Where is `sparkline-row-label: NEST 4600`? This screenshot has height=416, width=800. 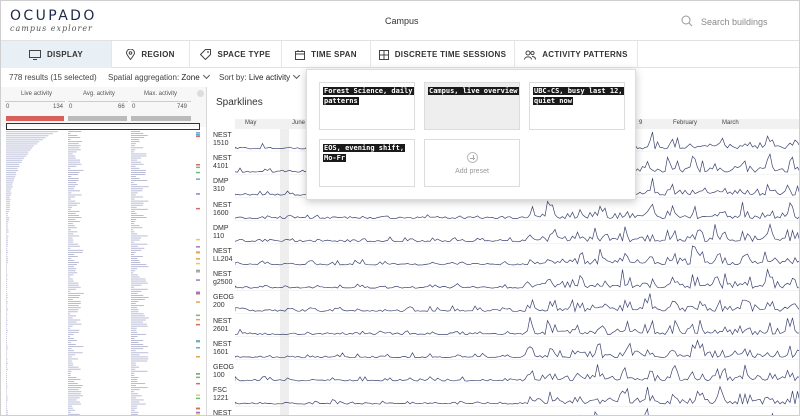
sparkline-row-label: NEST 4600 is located at coordinates (222, 413).